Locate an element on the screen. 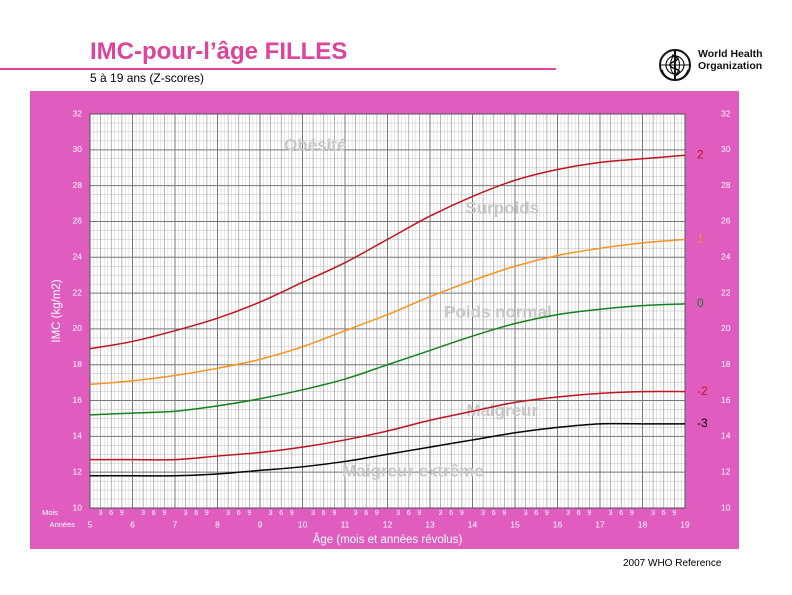 The image size is (792, 595). zscore-curve--3 is located at coordinates (387, 449).